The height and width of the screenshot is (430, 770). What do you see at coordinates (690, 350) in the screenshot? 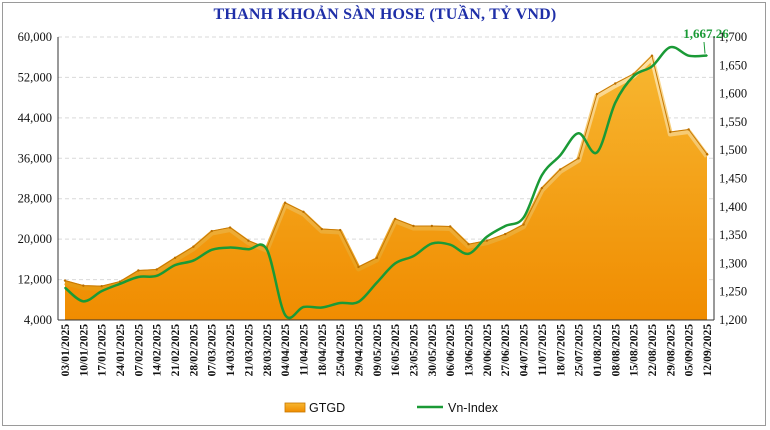
I see `x-tick-label: 05/09/2025` at bounding box center [690, 350].